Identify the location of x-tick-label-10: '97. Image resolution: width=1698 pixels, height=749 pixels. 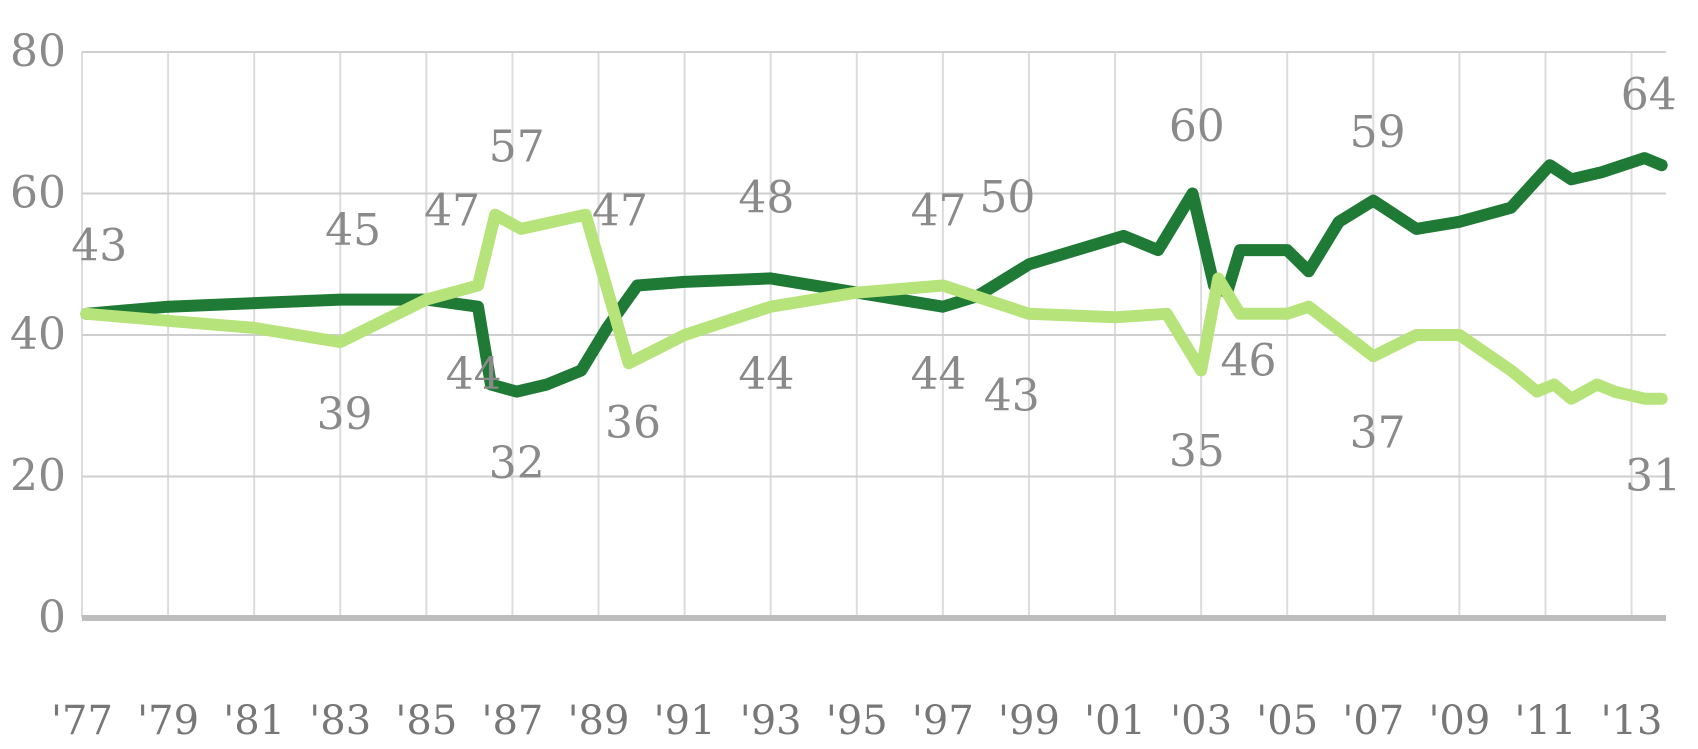
(943, 721).